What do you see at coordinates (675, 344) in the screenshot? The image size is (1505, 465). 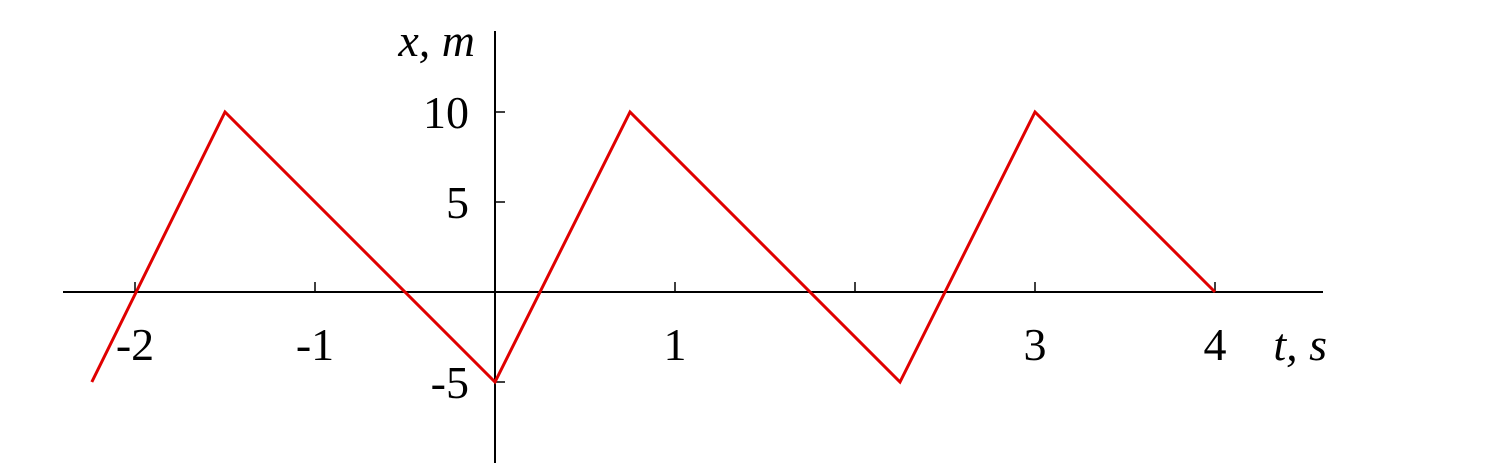 I see `x-tick-label: 1` at bounding box center [675, 344].